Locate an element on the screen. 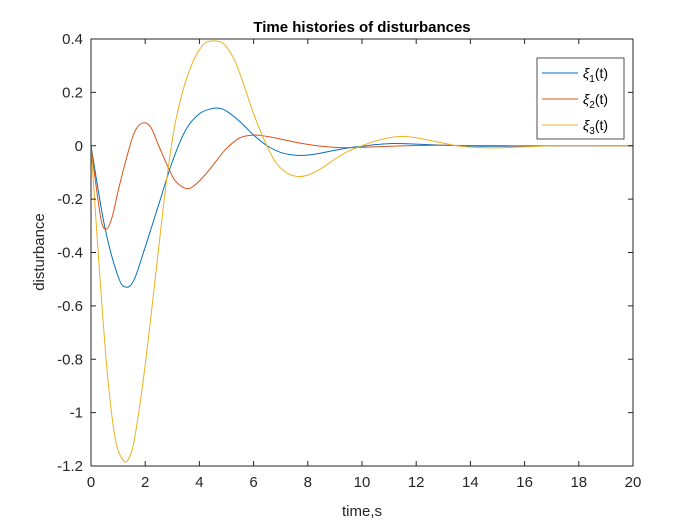 The image size is (700, 530). x-tick-label: 14 is located at coordinates (470, 482).